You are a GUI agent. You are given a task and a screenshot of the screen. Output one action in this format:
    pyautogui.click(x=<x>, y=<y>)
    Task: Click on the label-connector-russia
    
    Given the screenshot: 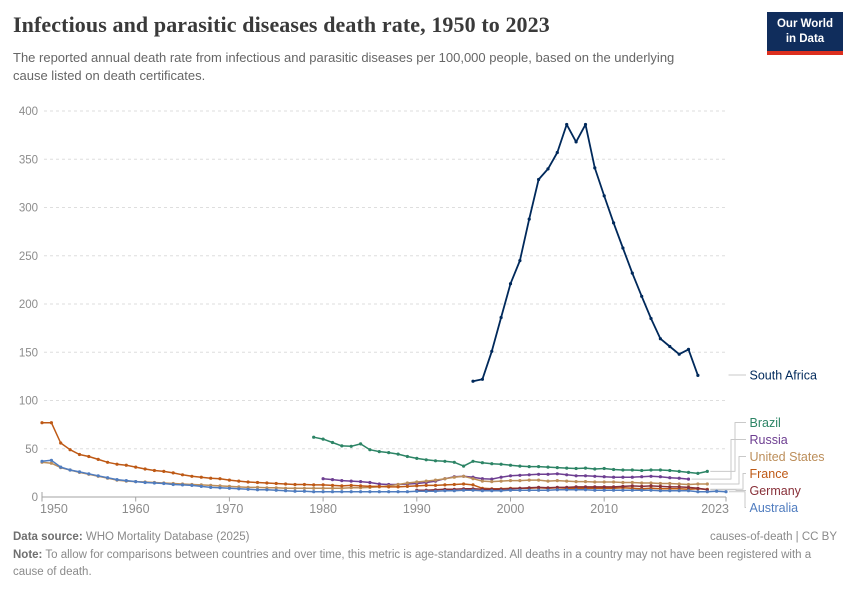 What is the action you would take?
    pyautogui.click(x=718, y=459)
    